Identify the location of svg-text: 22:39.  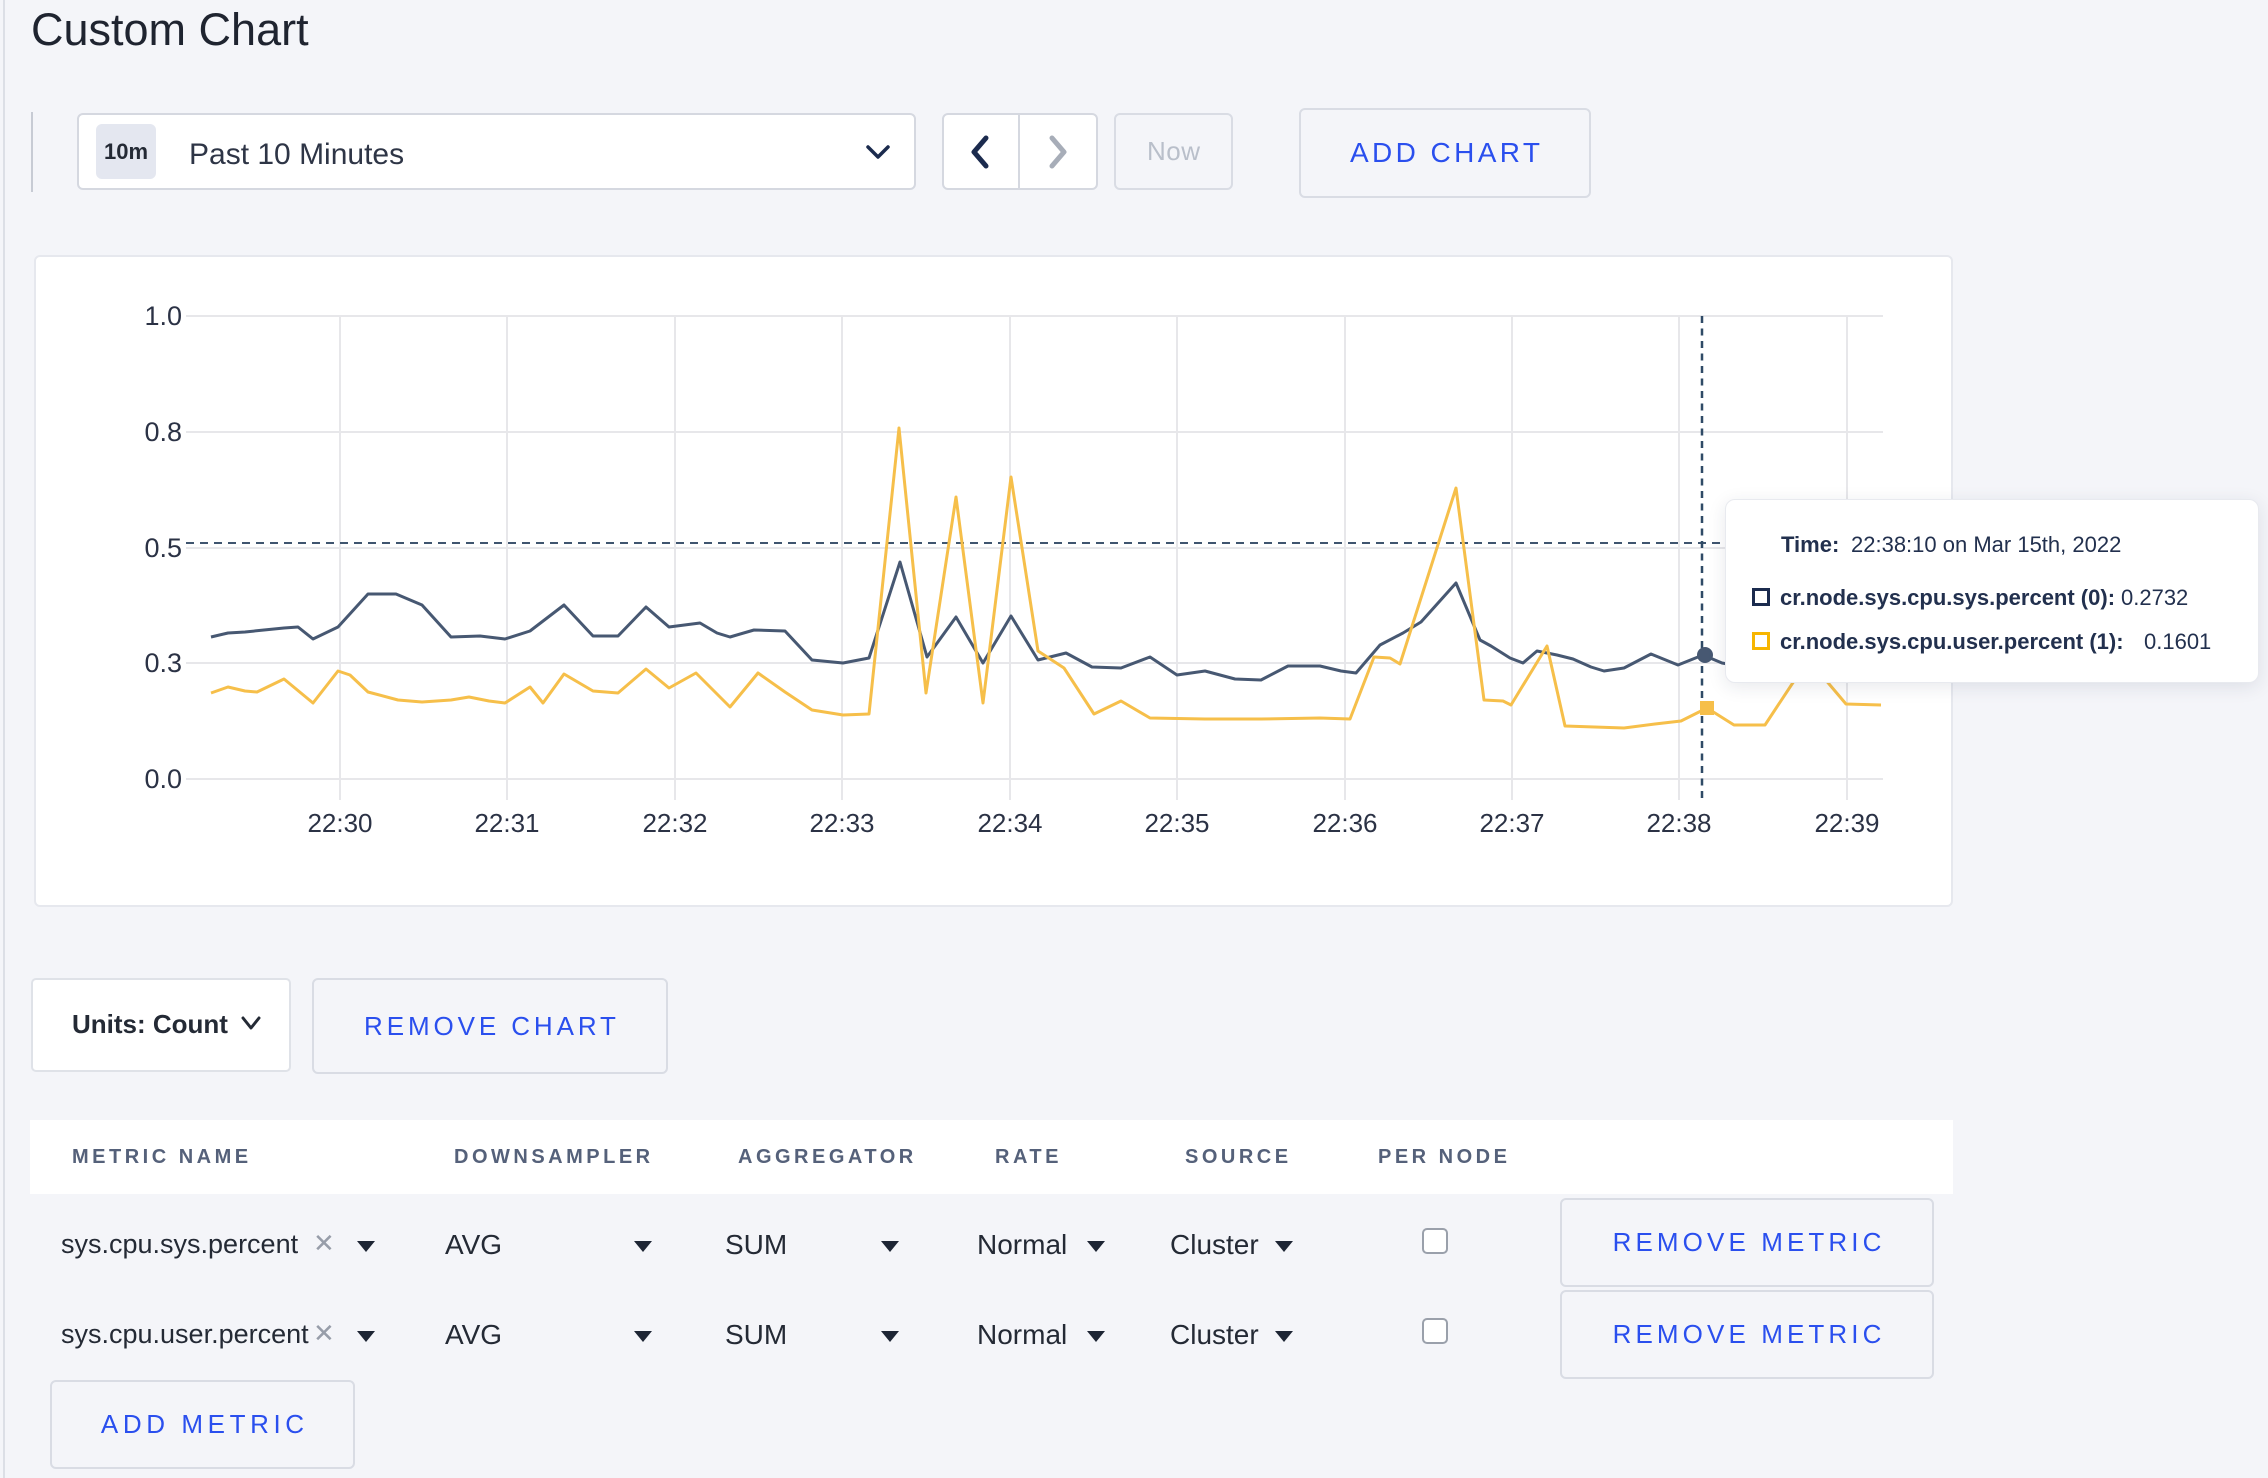
(1846, 823).